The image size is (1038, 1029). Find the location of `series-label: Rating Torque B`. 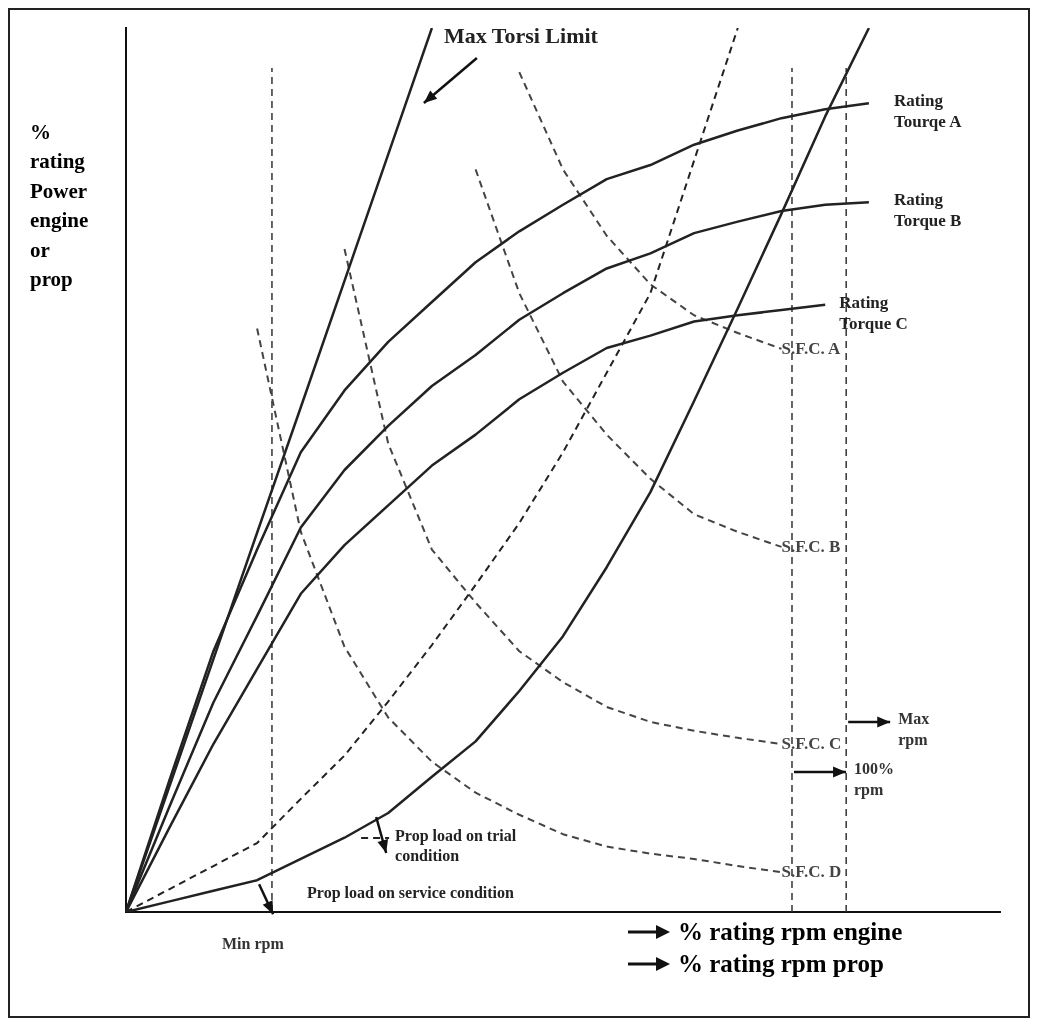

series-label: Rating Torque B is located at coordinates (927, 210).